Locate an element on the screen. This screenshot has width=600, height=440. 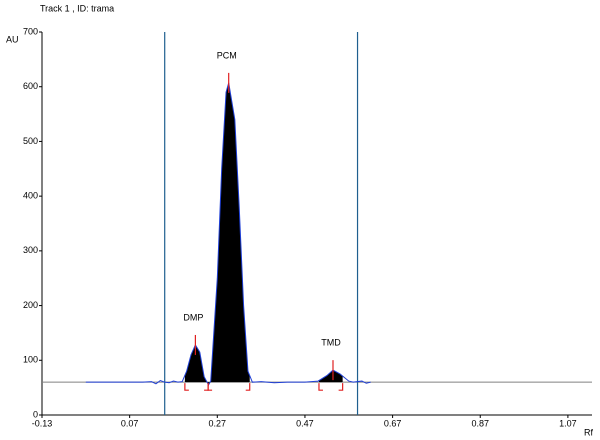
y-tick-label: 0 is located at coordinates (35, 414).